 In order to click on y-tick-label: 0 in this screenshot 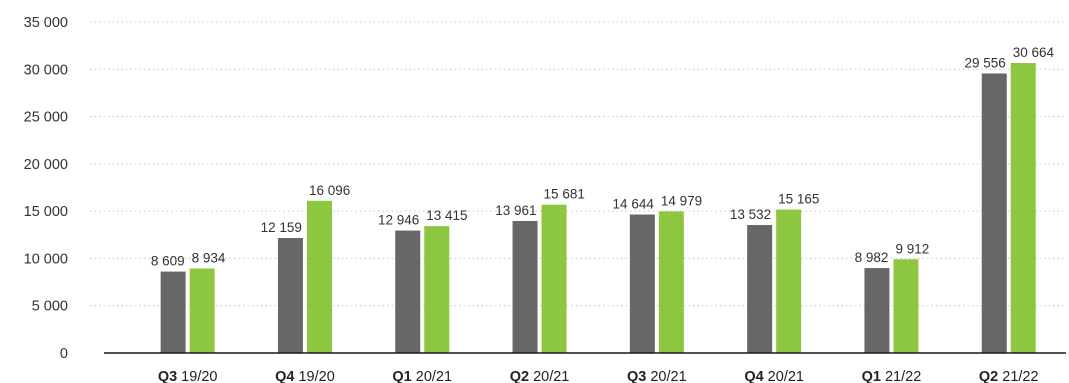, I will do `click(64, 354)`.